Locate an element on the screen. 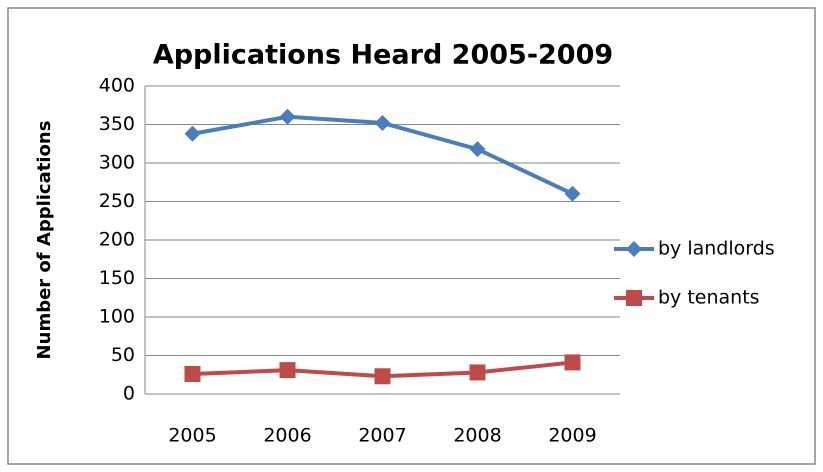  chart-title: Applications Heard 2005-2009 is located at coordinates (383, 55).